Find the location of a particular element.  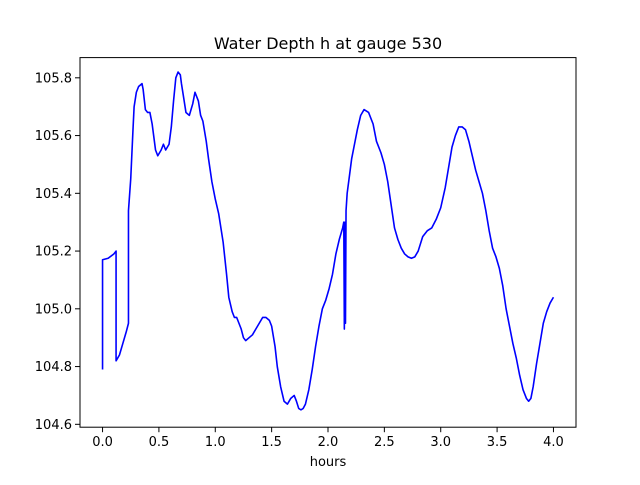

x-tick-label: 3.5 is located at coordinates (497, 442).